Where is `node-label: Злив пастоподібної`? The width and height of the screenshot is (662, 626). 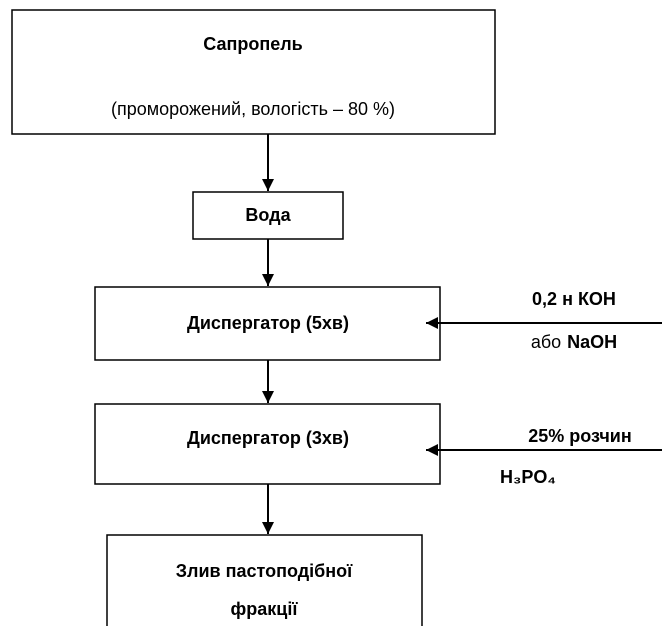
node-label: Злив пастоподібної is located at coordinates (264, 571).